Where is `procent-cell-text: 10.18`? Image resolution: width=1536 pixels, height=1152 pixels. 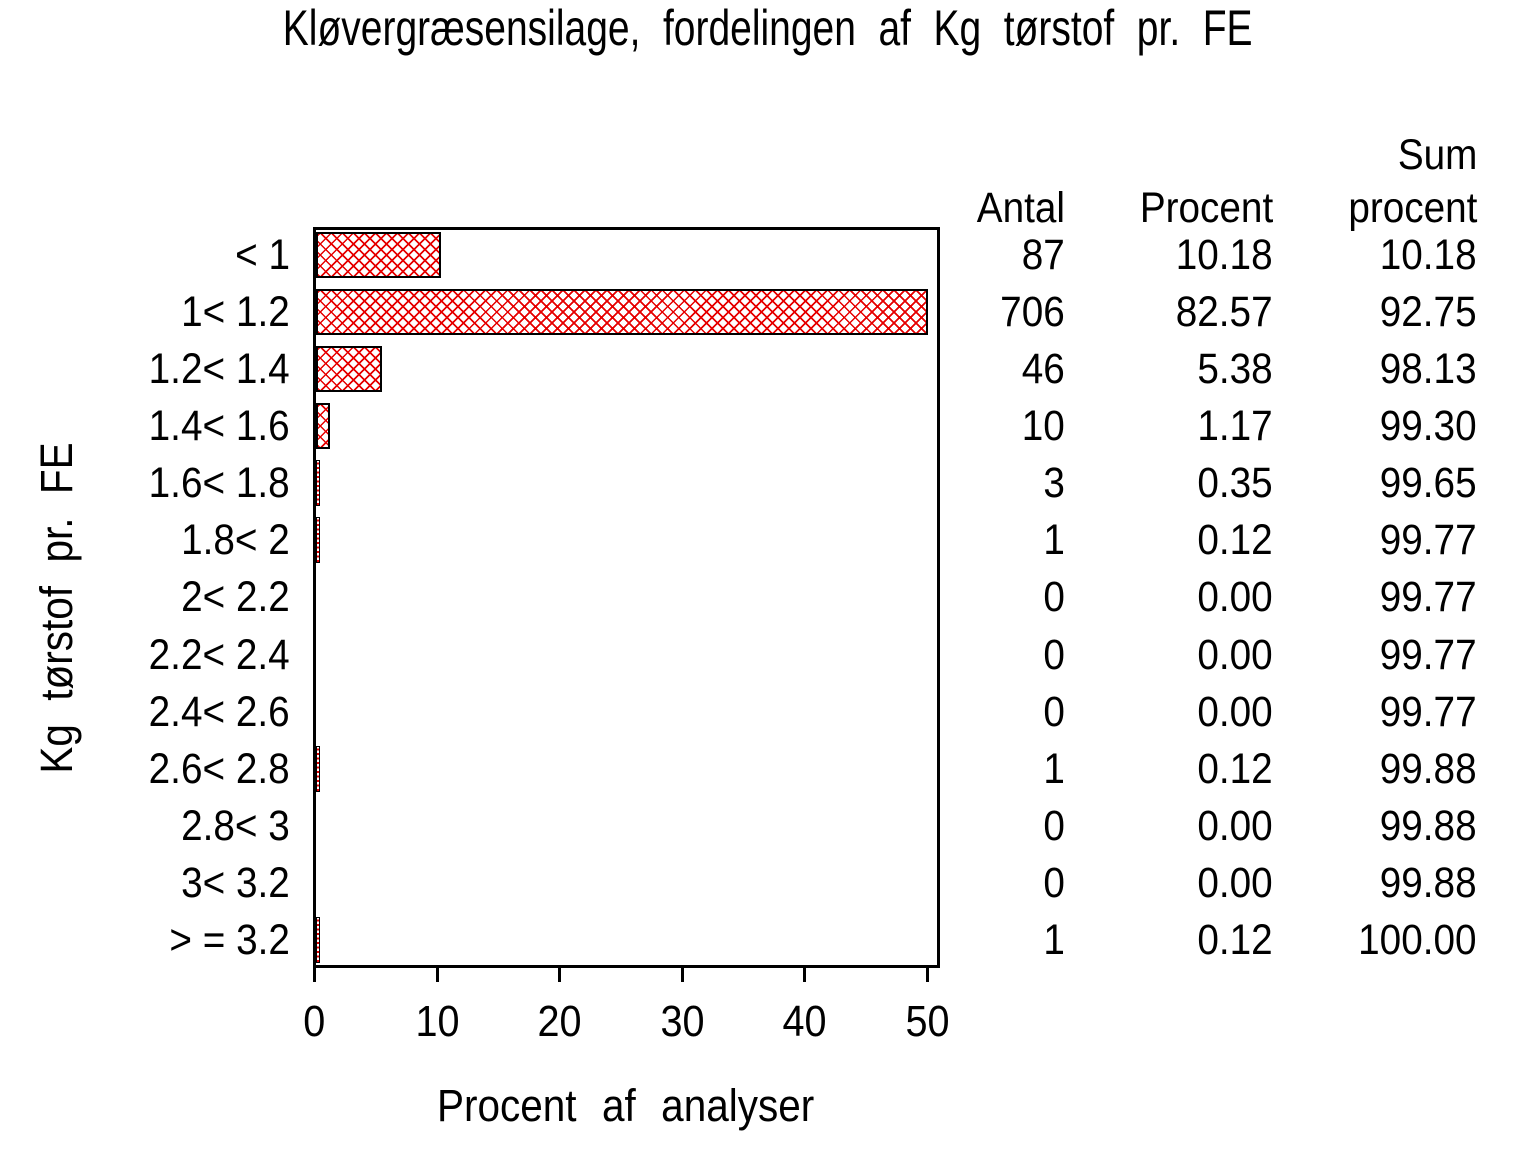 procent-cell-text: 10.18 is located at coordinates (1224, 255).